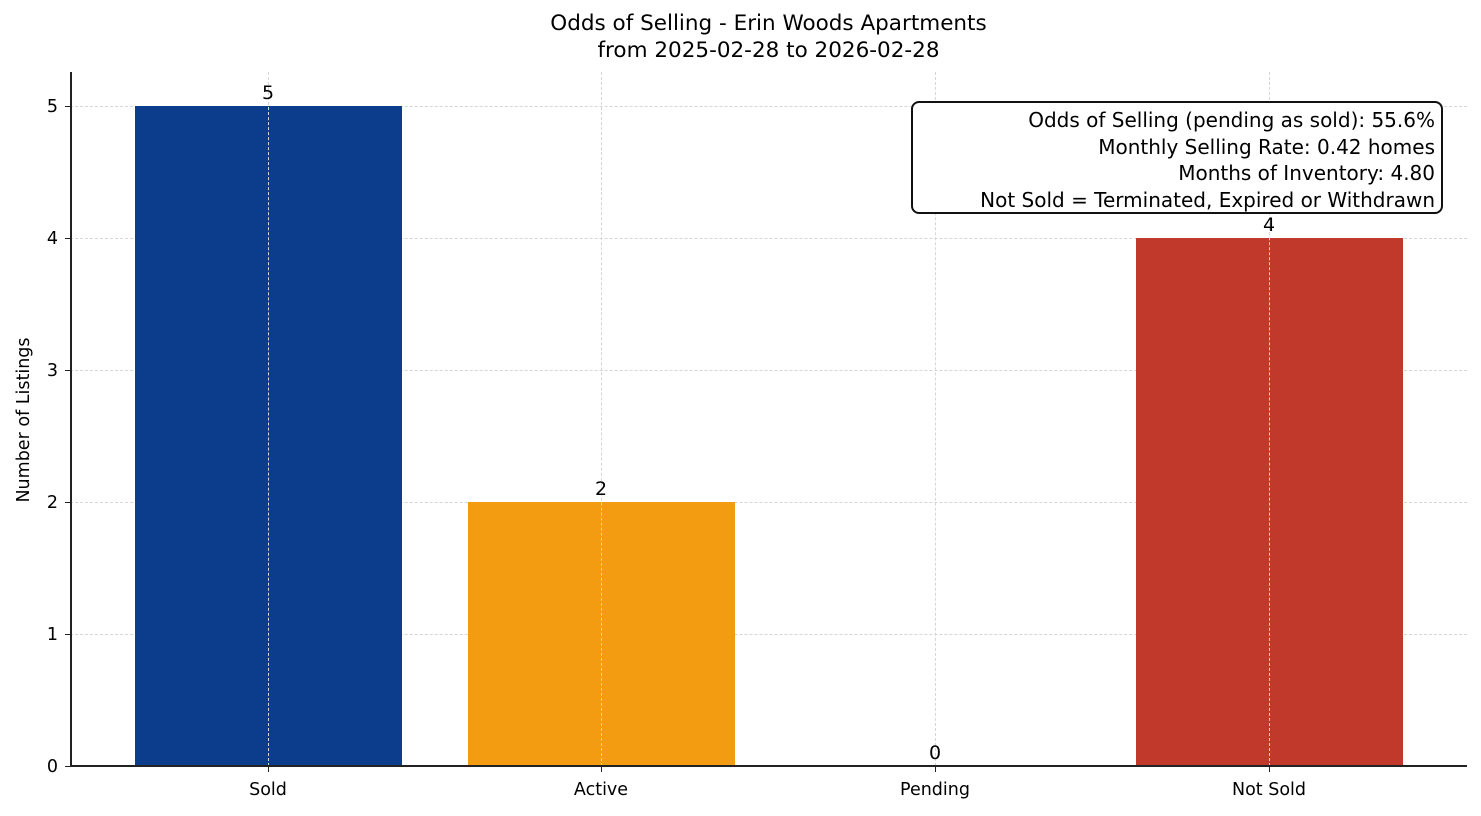 This screenshot has width=1481, height=816. I want to click on annotation-monthly-selling-rate: Monthly Selling Rate: 0.42 homes, so click(1266, 146).